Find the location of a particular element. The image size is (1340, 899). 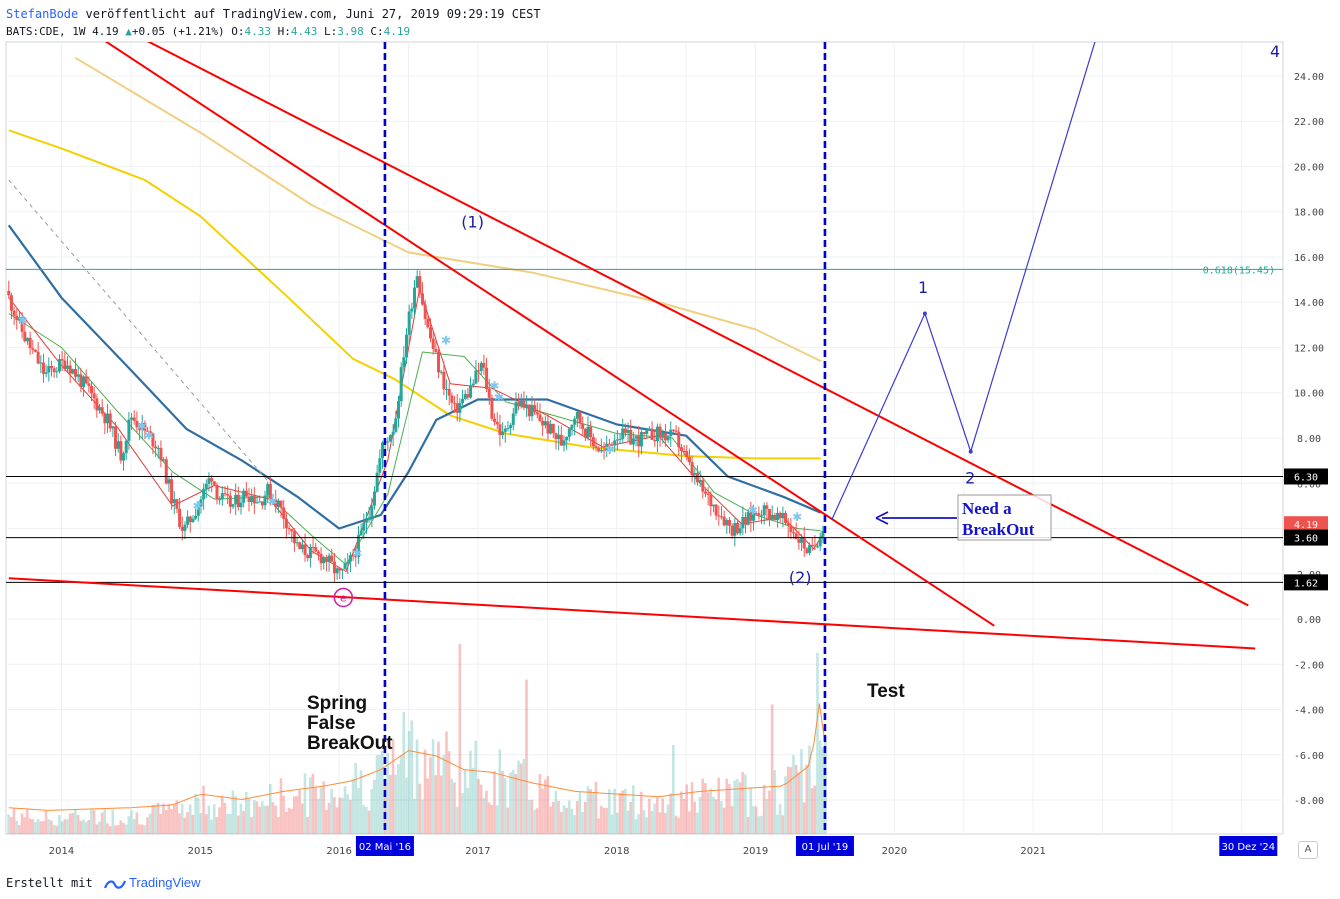

date-badge-text: 02 Mai '16 is located at coordinates (385, 847).